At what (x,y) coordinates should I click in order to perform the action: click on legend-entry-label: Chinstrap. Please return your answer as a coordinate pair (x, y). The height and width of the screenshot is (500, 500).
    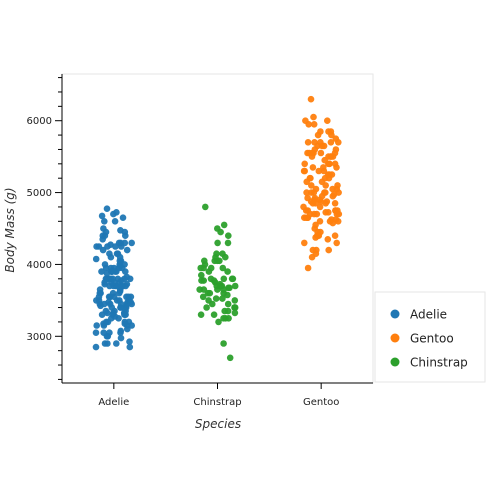
    Looking at the image, I should click on (439, 363).